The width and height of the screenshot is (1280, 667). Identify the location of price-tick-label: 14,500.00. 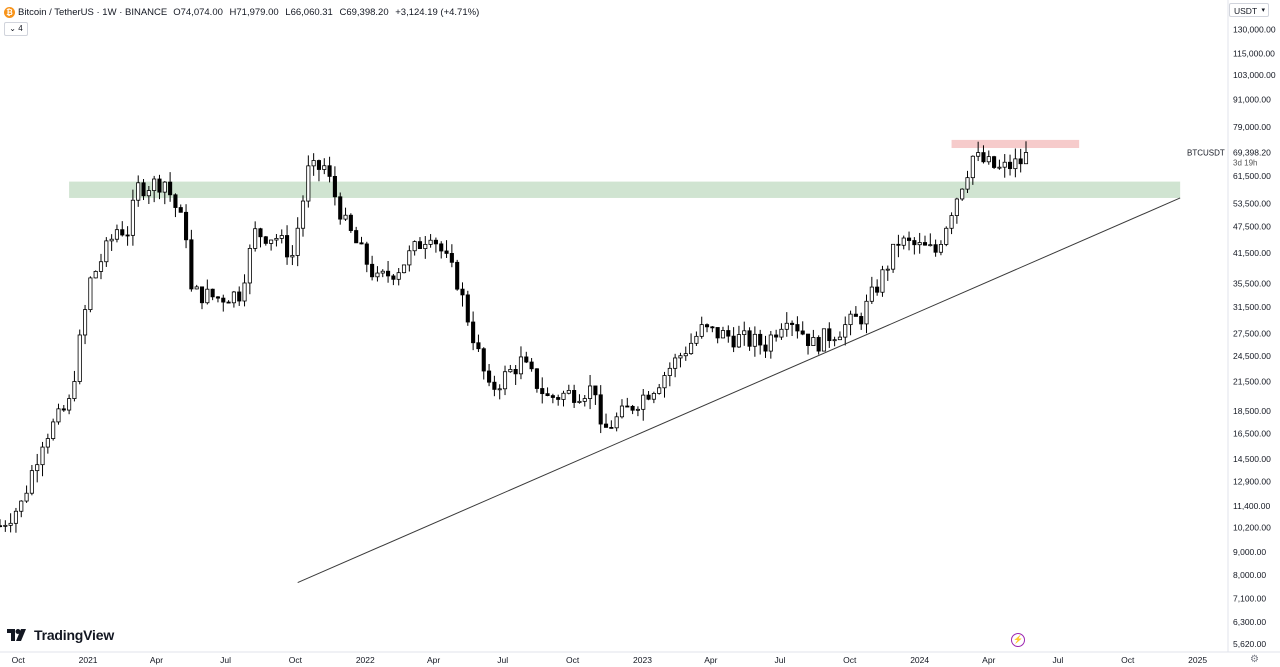
(1252, 459).